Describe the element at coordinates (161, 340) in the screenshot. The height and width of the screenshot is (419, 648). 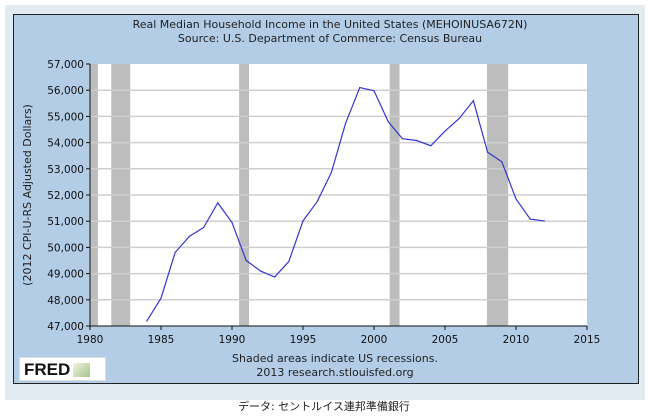
I see `x-tick-label: 1985` at that location.